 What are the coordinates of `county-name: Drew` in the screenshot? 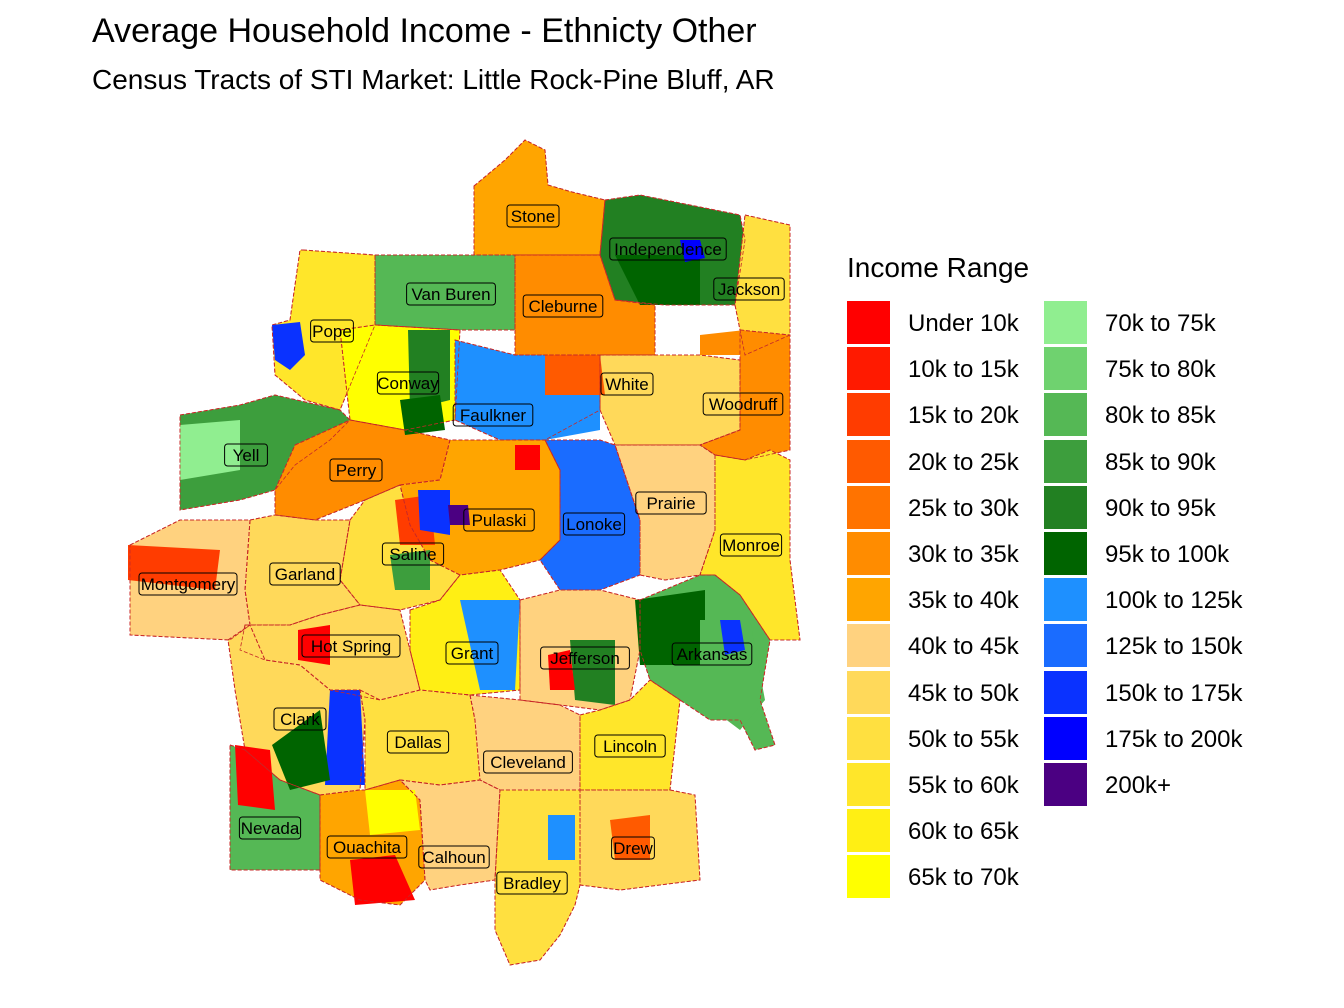 It's located at (633, 848).